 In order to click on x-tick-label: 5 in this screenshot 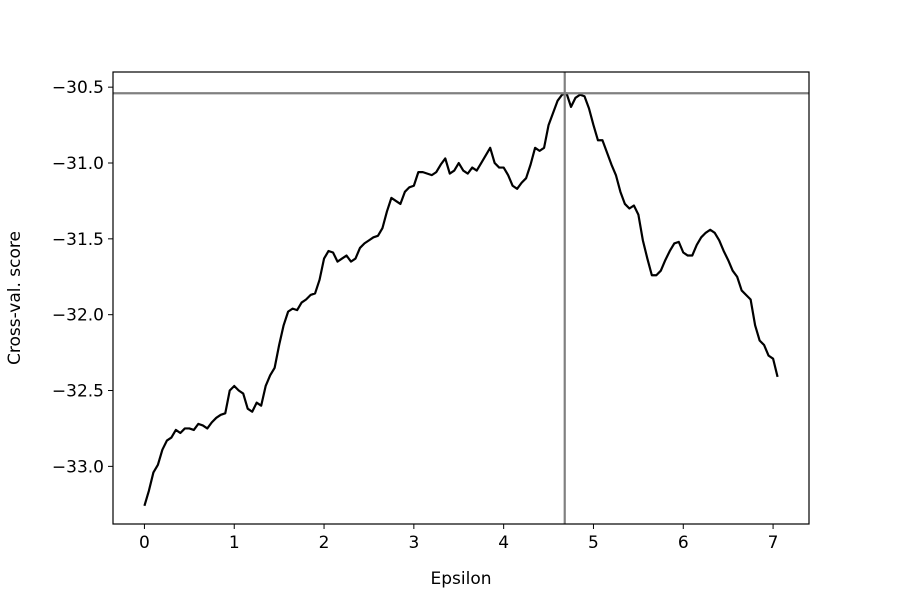, I will do `click(593, 543)`.